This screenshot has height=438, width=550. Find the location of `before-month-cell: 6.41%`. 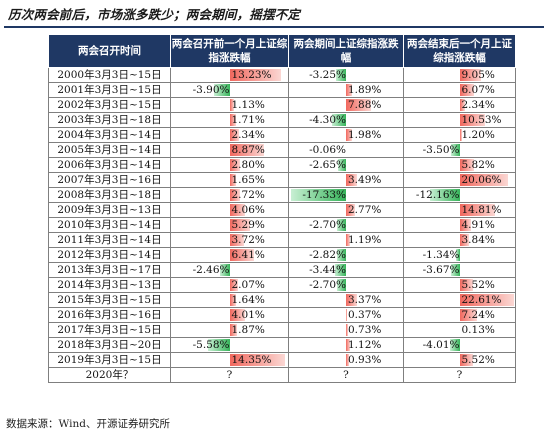

before-month-cell: 6.41% is located at coordinates (229, 255).